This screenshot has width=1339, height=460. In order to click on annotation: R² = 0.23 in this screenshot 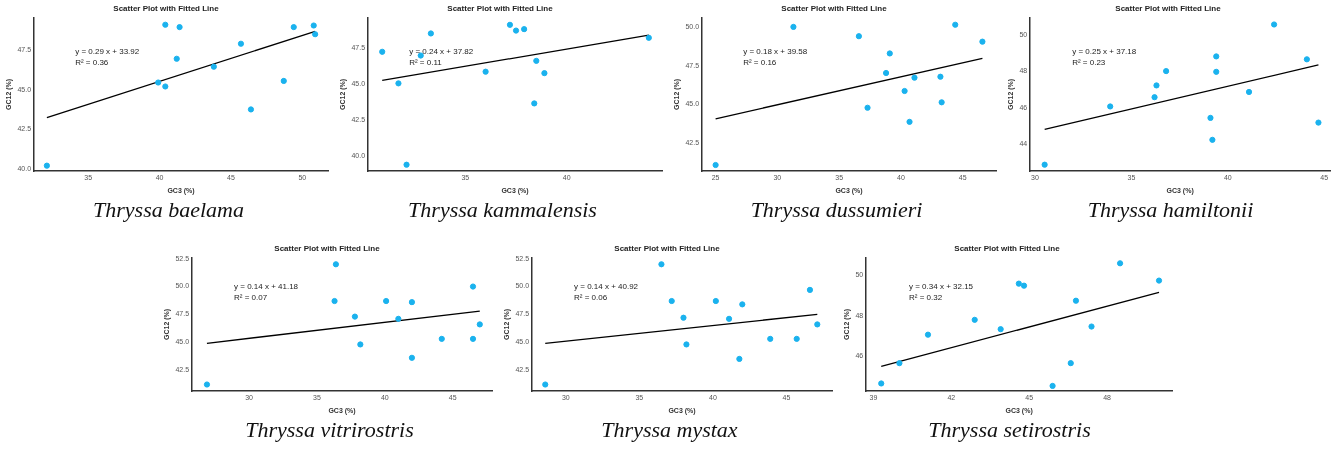, I will do `click(1088, 62)`.